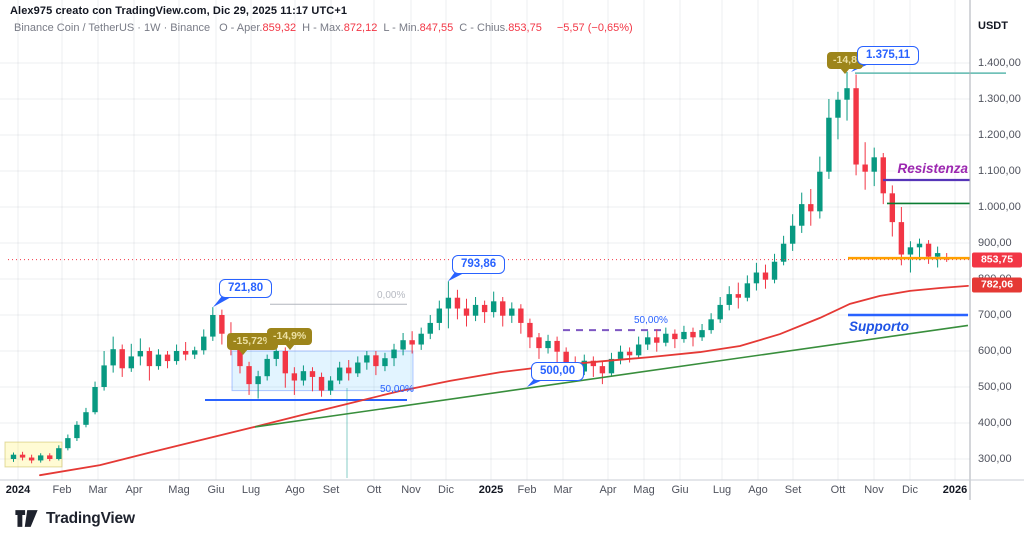 The width and height of the screenshot is (1024, 539). Describe the element at coordinates (290, 339) in the screenshot. I see `percent-change-badge: -14,9%` at that location.